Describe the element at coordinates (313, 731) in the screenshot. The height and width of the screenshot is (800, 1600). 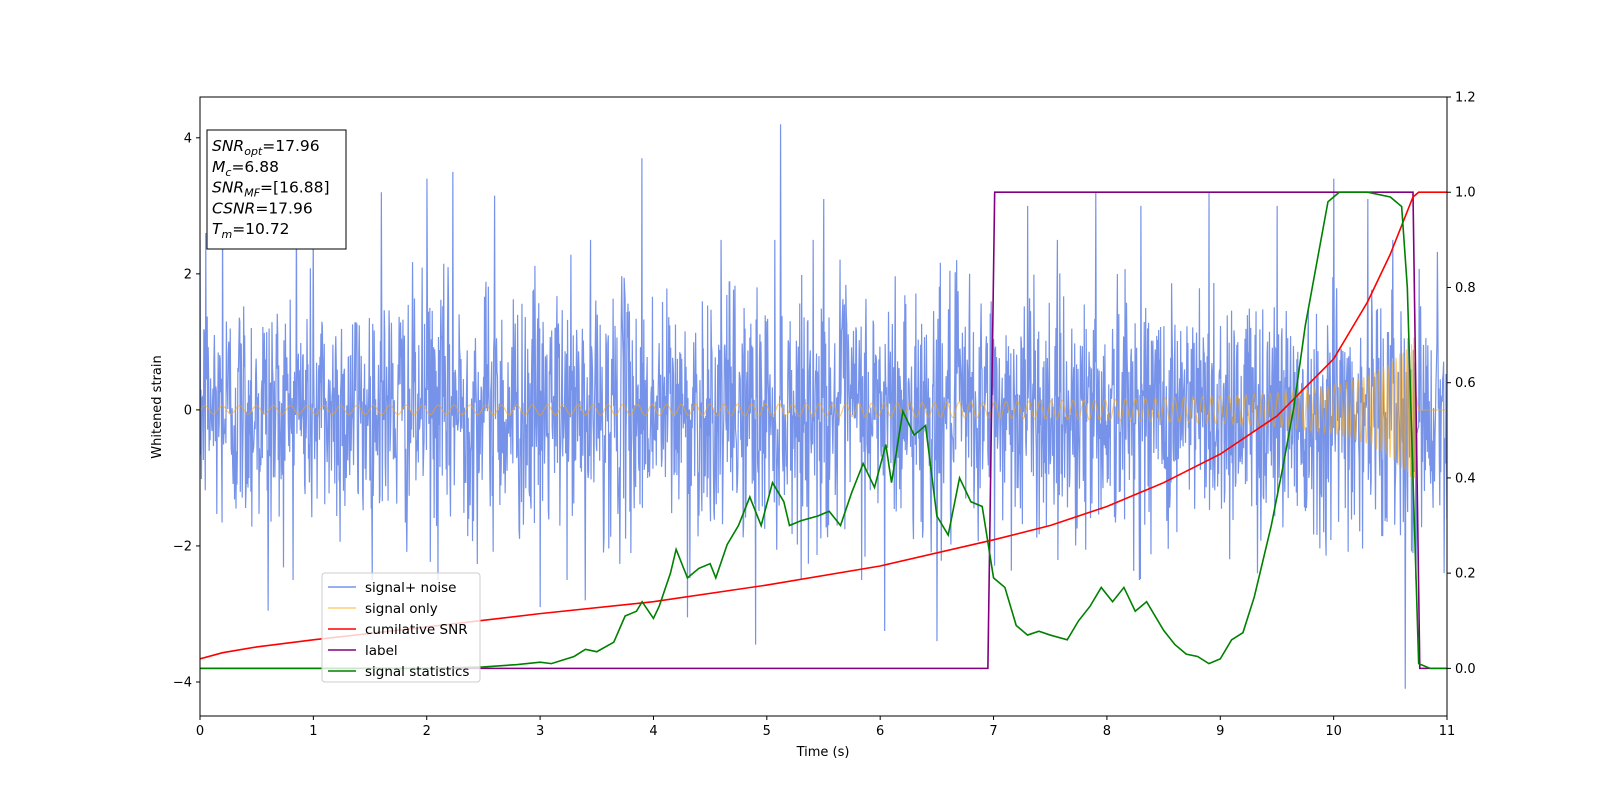
I see `x-tick-label: 1` at that location.